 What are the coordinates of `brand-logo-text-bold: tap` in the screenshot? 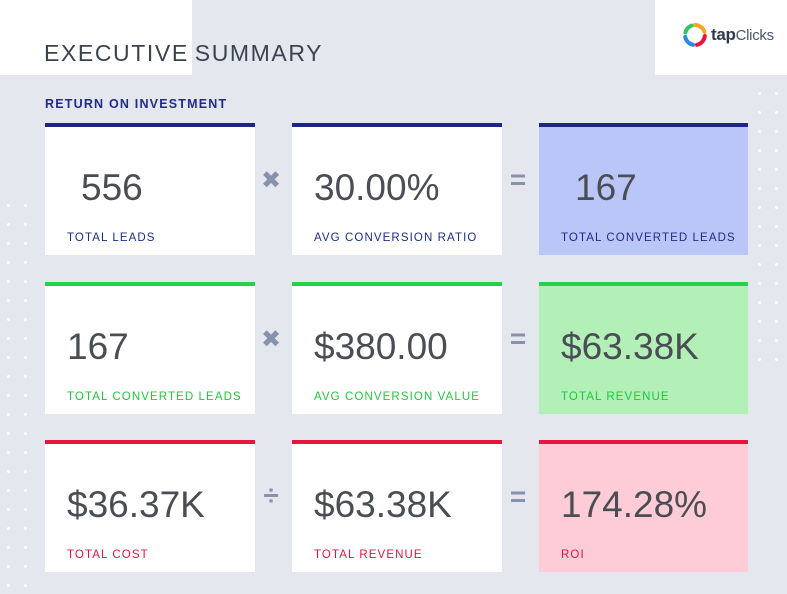 It's located at (723, 34).